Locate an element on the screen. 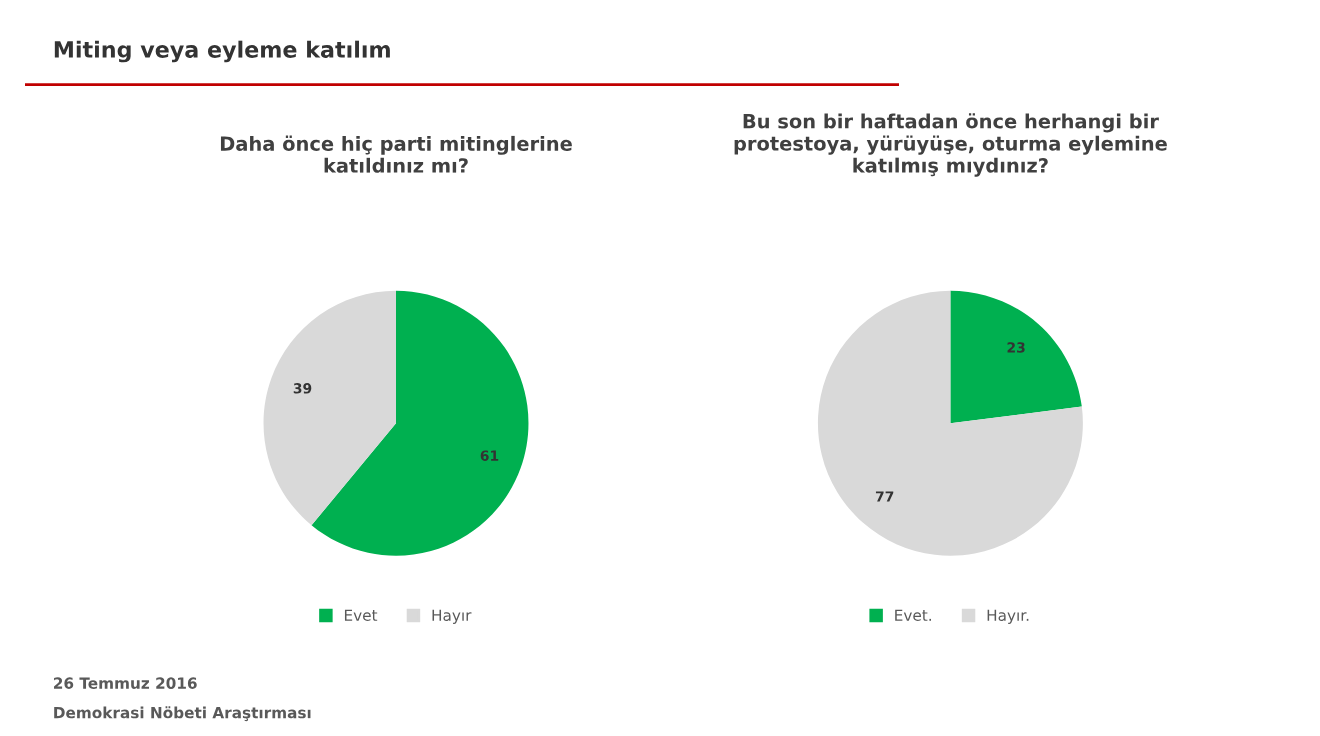  text: Miting veya eyleme katılım is located at coordinates (222, 51).